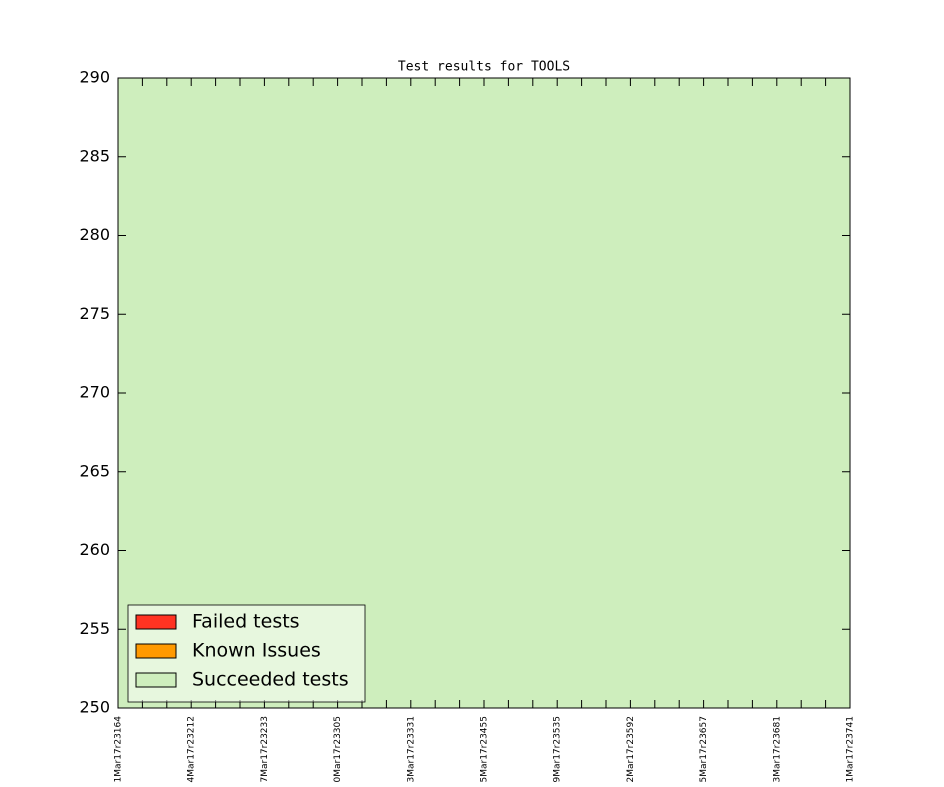 The height and width of the screenshot is (787, 944). What do you see at coordinates (94, 707) in the screenshot?
I see `y-tick-label: 250` at bounding box center [94, 707].